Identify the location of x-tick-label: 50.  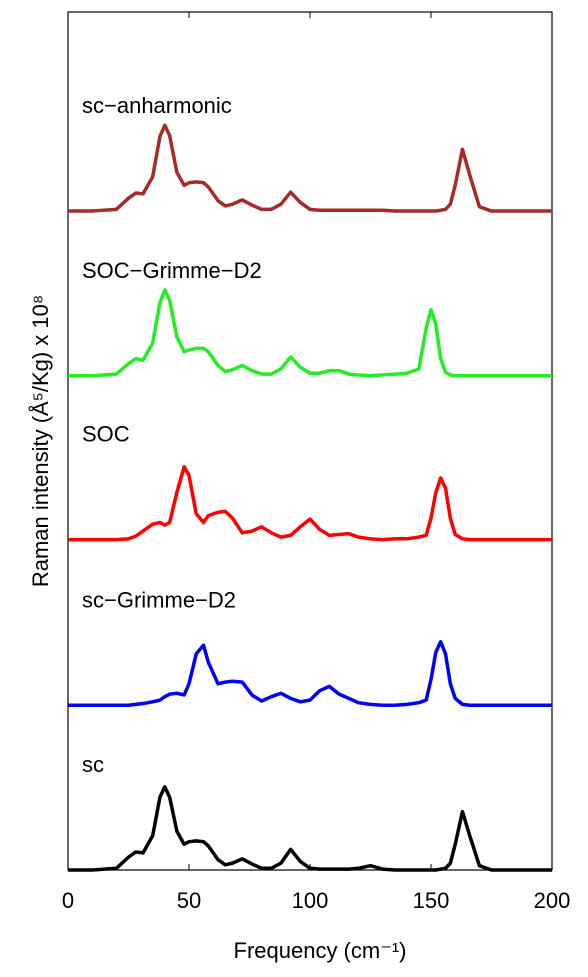
(189, 900).